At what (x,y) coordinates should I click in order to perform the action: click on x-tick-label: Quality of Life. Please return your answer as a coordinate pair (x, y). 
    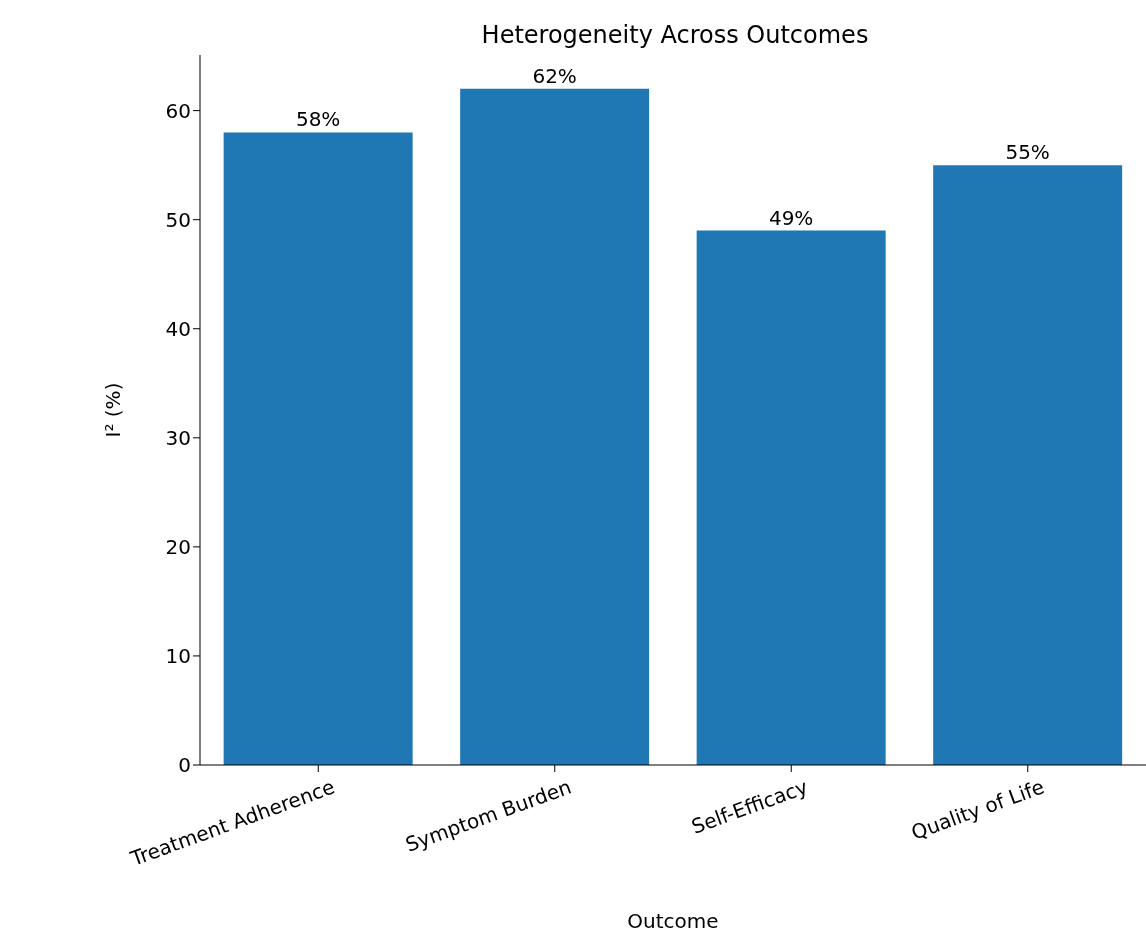
    Looking at the image, I should click on (978, 809).